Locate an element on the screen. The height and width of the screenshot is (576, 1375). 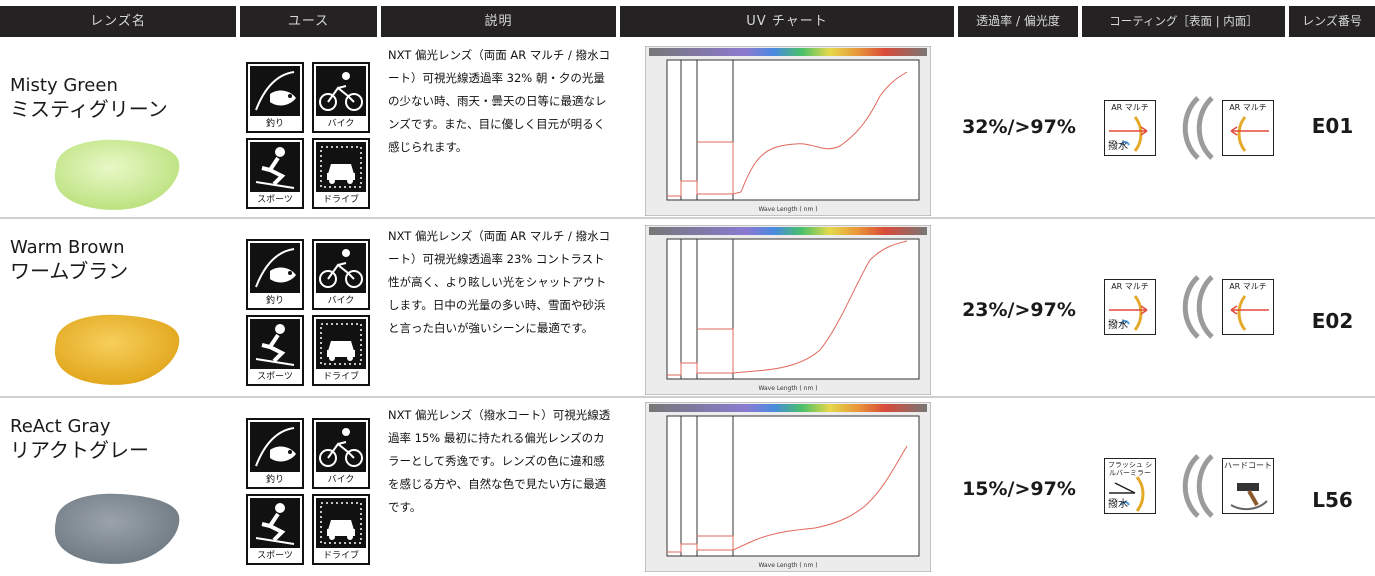
transmittance-rate: 23%/>97% is located at coordinates (1019, 310).